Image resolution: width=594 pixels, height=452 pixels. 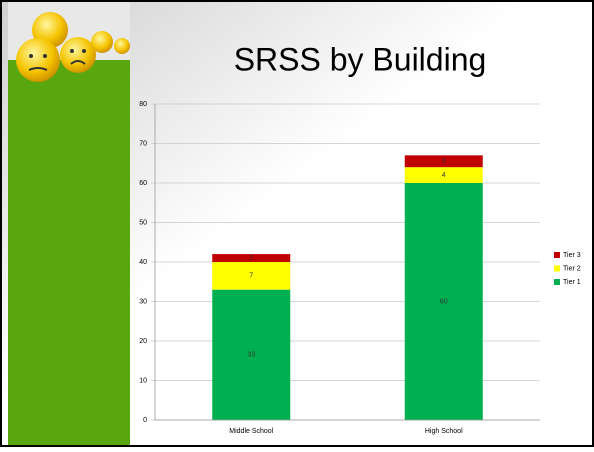 What do you see at coordinates (143, 183) in the screenshot?
I see `y-tick-label: 60` at bounding box center [143, 183].